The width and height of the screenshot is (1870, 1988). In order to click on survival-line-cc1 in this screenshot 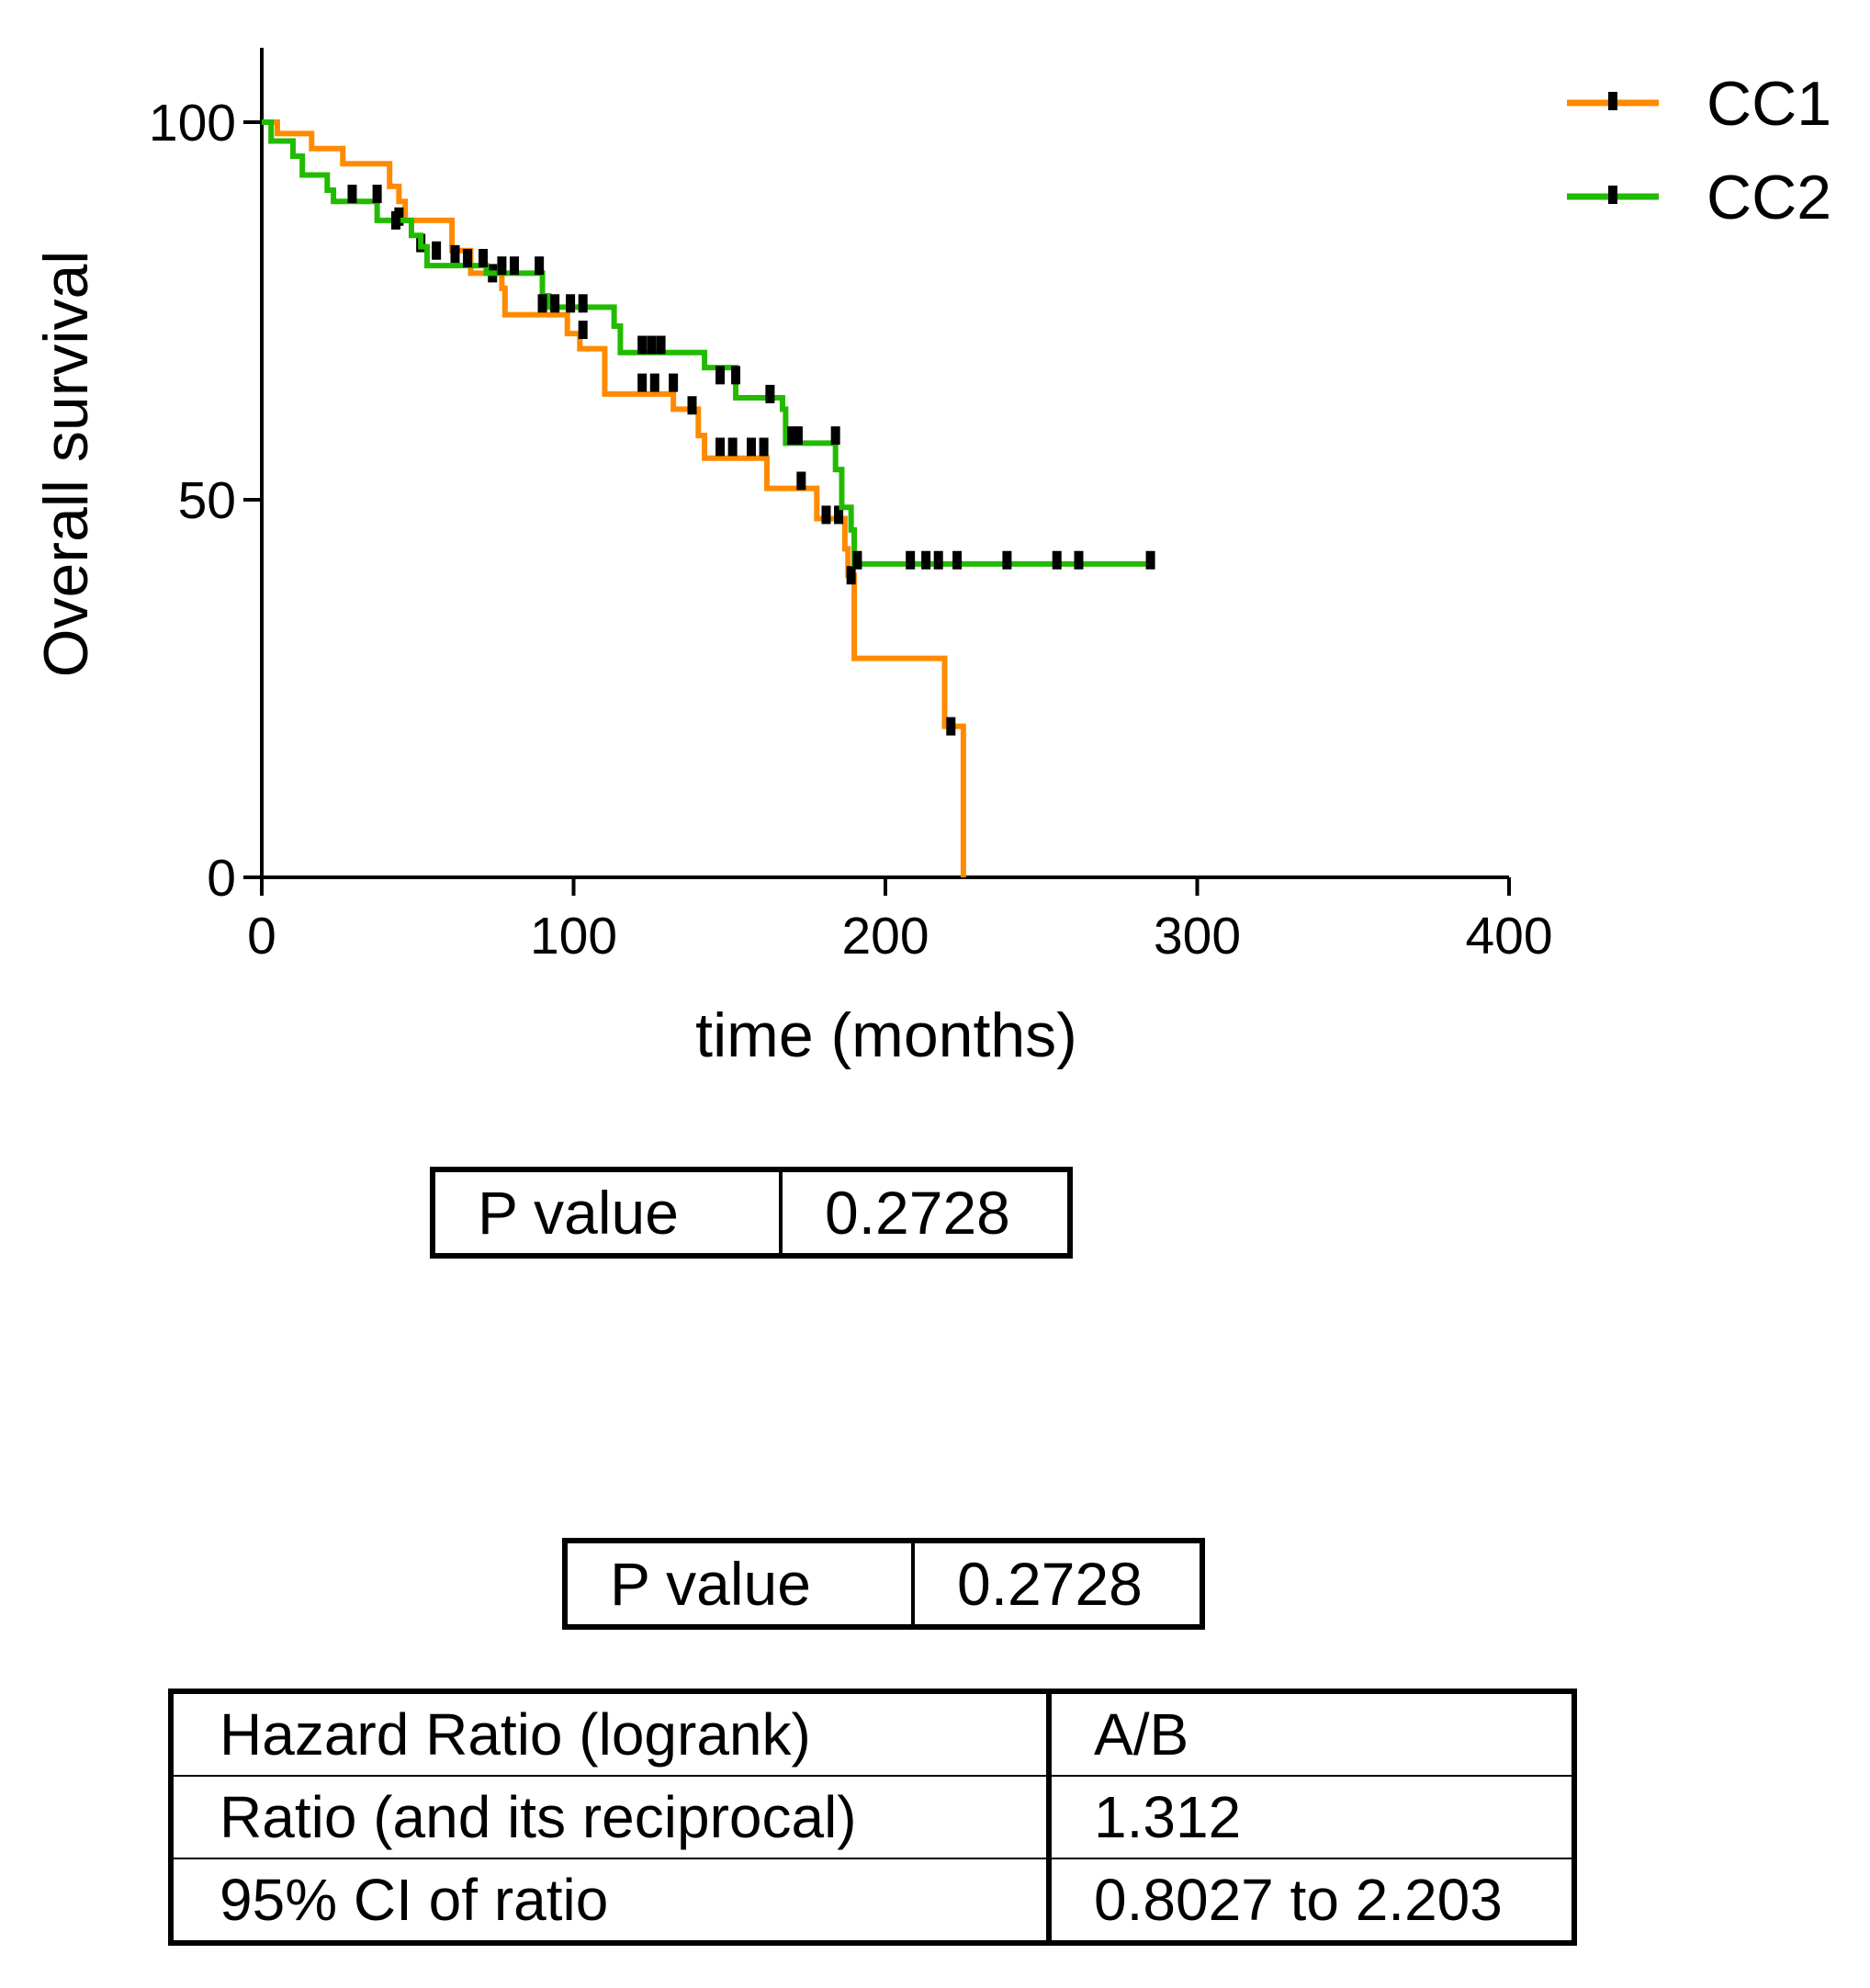, I will do `click(614, 498)`.